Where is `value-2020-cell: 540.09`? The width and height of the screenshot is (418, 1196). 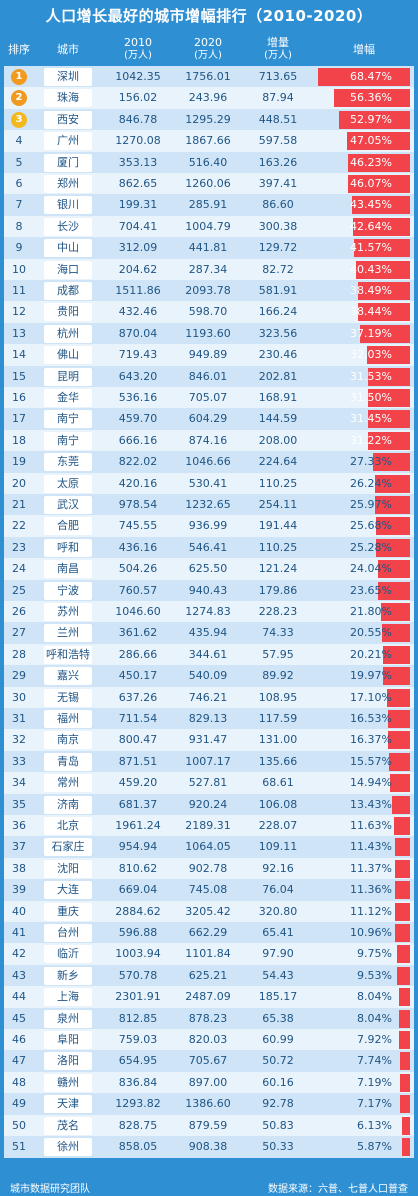
value-2020-cell: 540.09 is located at coordinates (208, 676).